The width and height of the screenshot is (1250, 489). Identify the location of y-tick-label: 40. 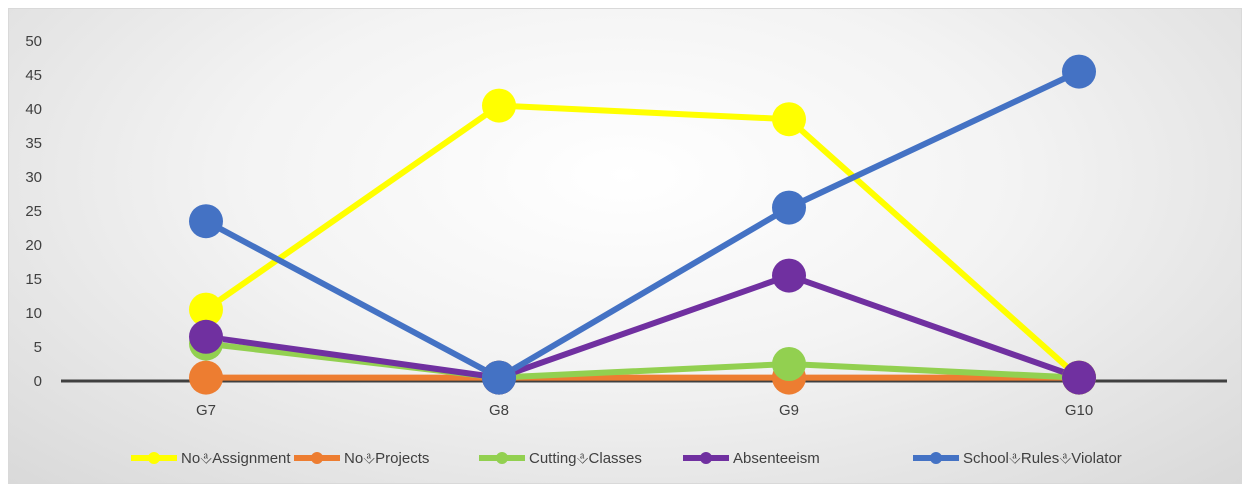
(33, 109).